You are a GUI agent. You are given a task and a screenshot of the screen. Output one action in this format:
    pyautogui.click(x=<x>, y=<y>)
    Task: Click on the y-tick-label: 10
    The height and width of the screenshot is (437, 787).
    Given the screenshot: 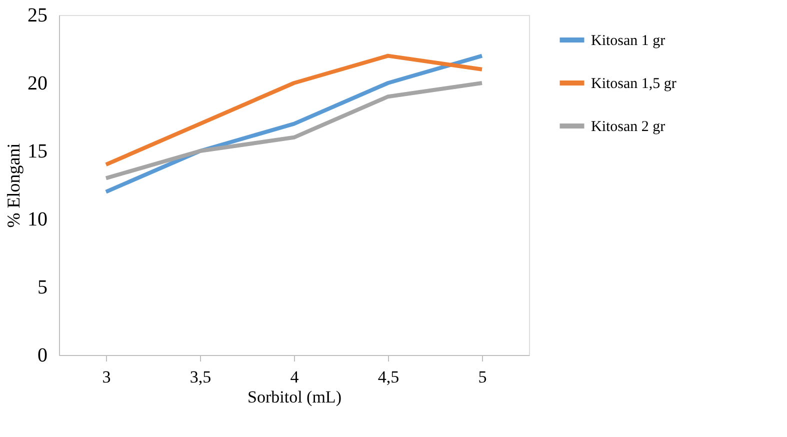 What is the action you would take?
    pyautogui.click(x=38, y=219)
    